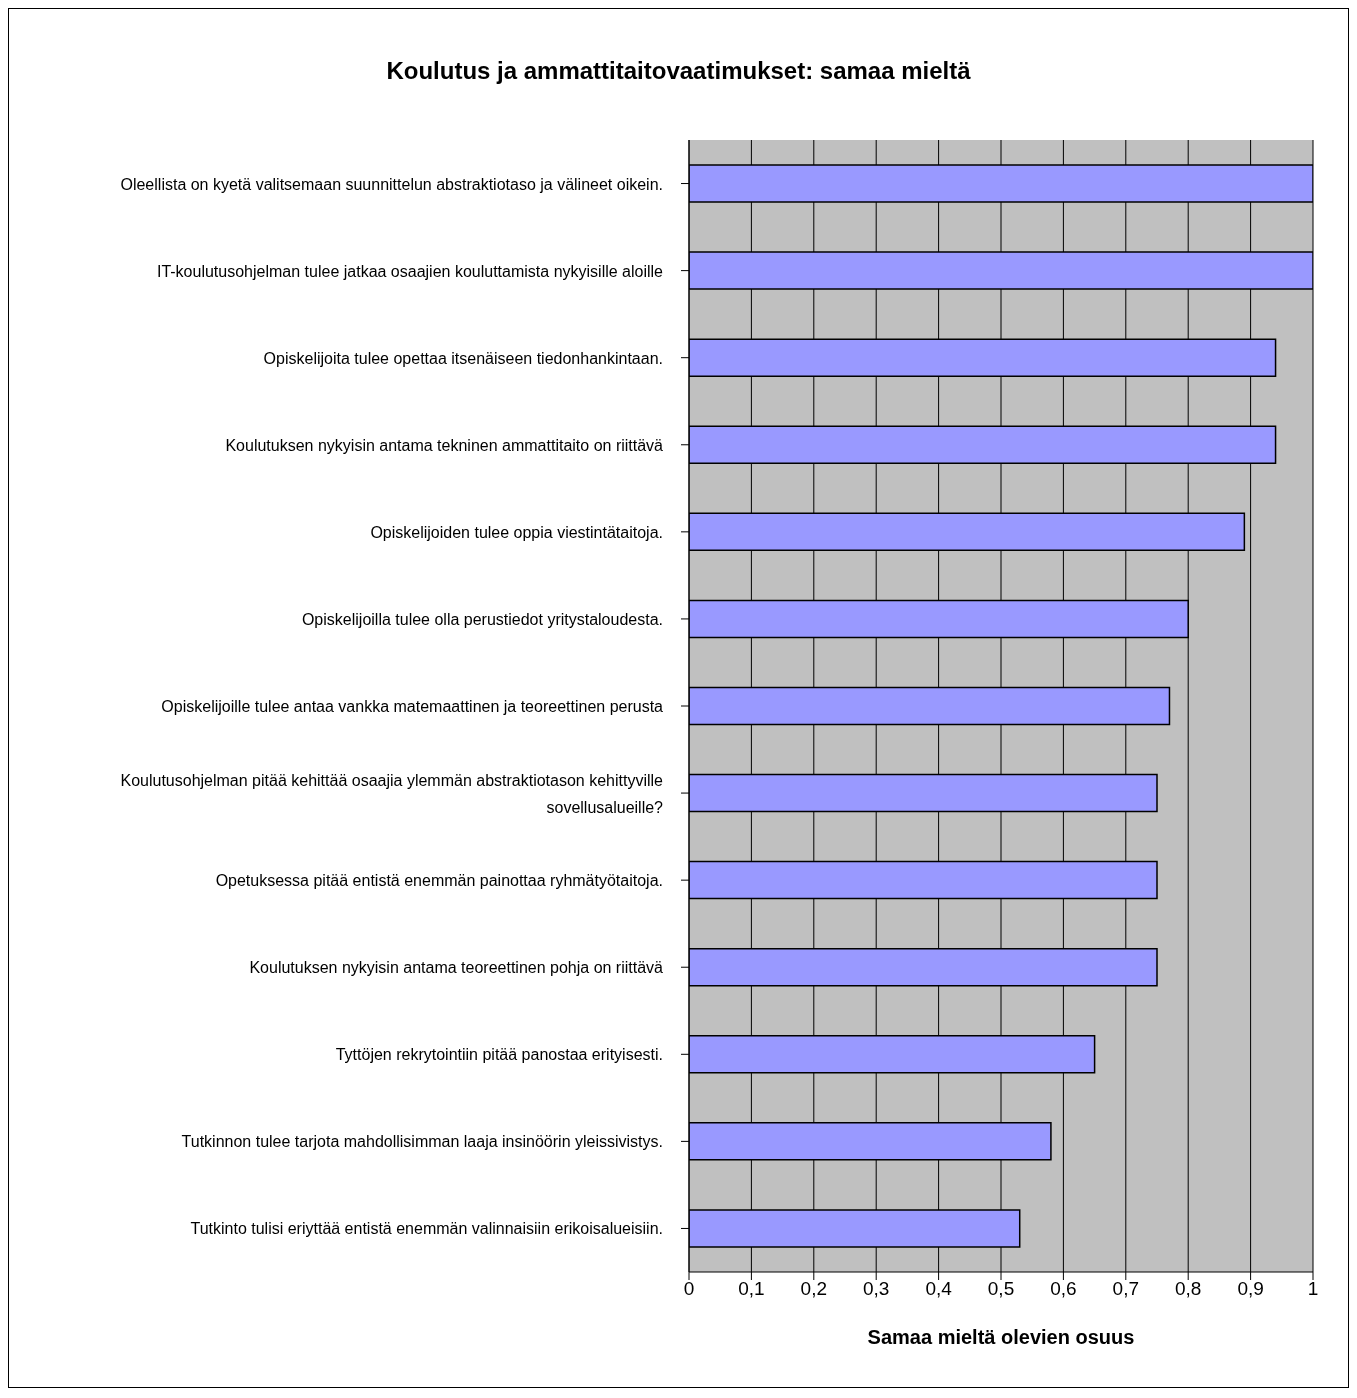 The width and height of the screenshot is (1357, 1398). What do you see at coordinates (939, 1289) in the screenshot?
I see `x-tick-label: 0,4` at bounding box center [939, 1289].